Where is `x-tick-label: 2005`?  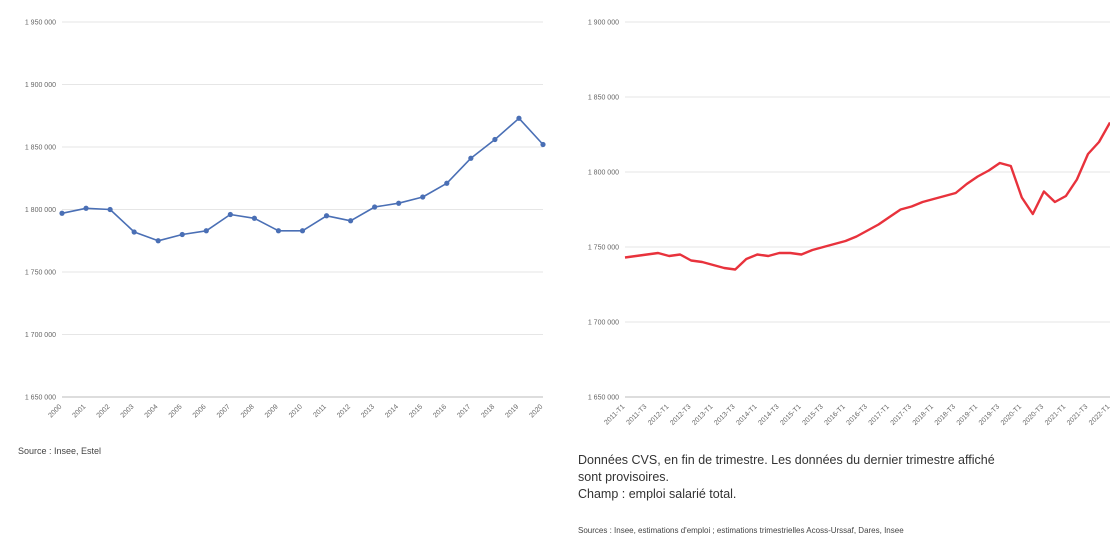 x-tick-label: 2005 is located at coordinates (176, 411).